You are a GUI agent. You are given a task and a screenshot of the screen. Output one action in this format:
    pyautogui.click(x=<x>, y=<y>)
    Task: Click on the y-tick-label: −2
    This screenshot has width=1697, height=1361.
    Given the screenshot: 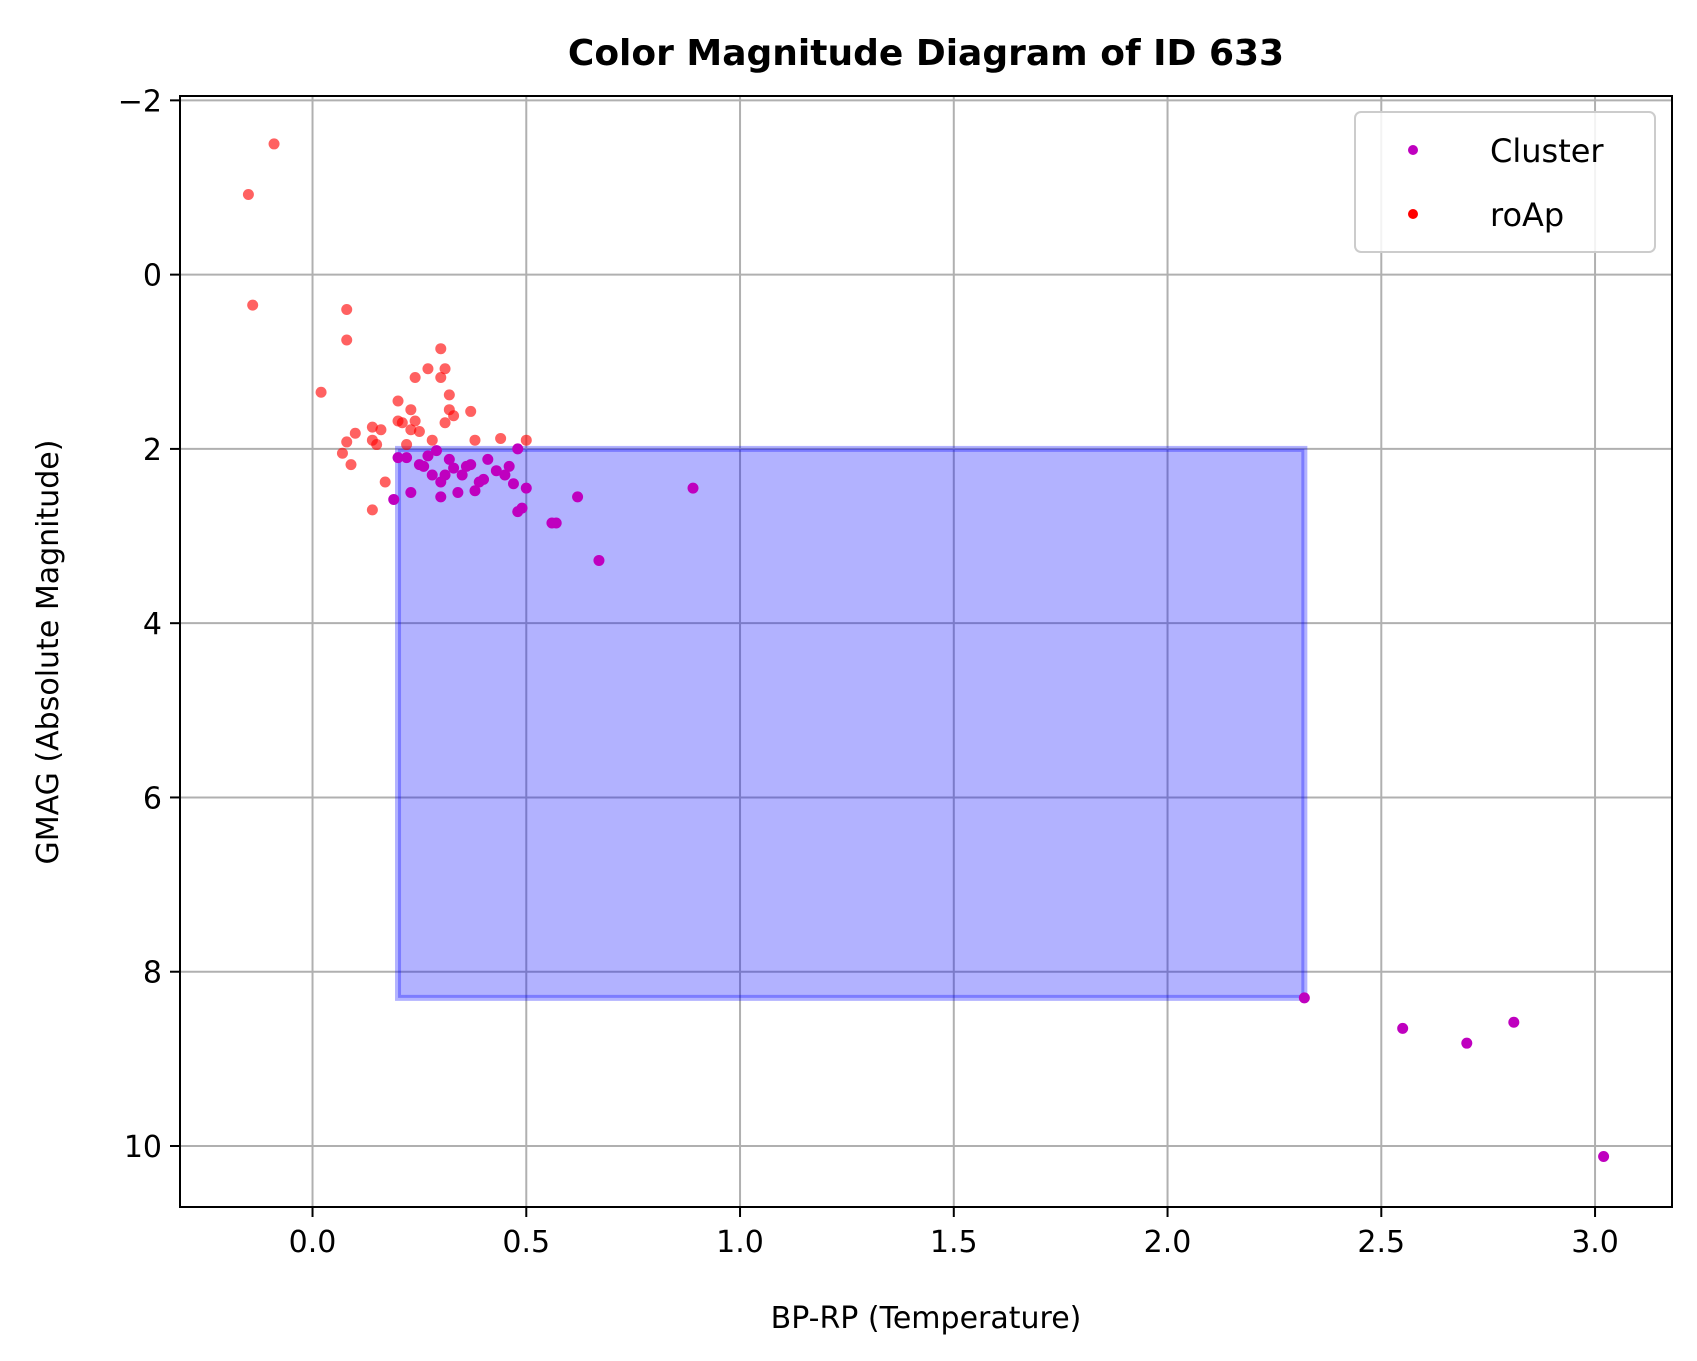 What is the action you would take?
    pyautogui.click(x=140, y=101)
    